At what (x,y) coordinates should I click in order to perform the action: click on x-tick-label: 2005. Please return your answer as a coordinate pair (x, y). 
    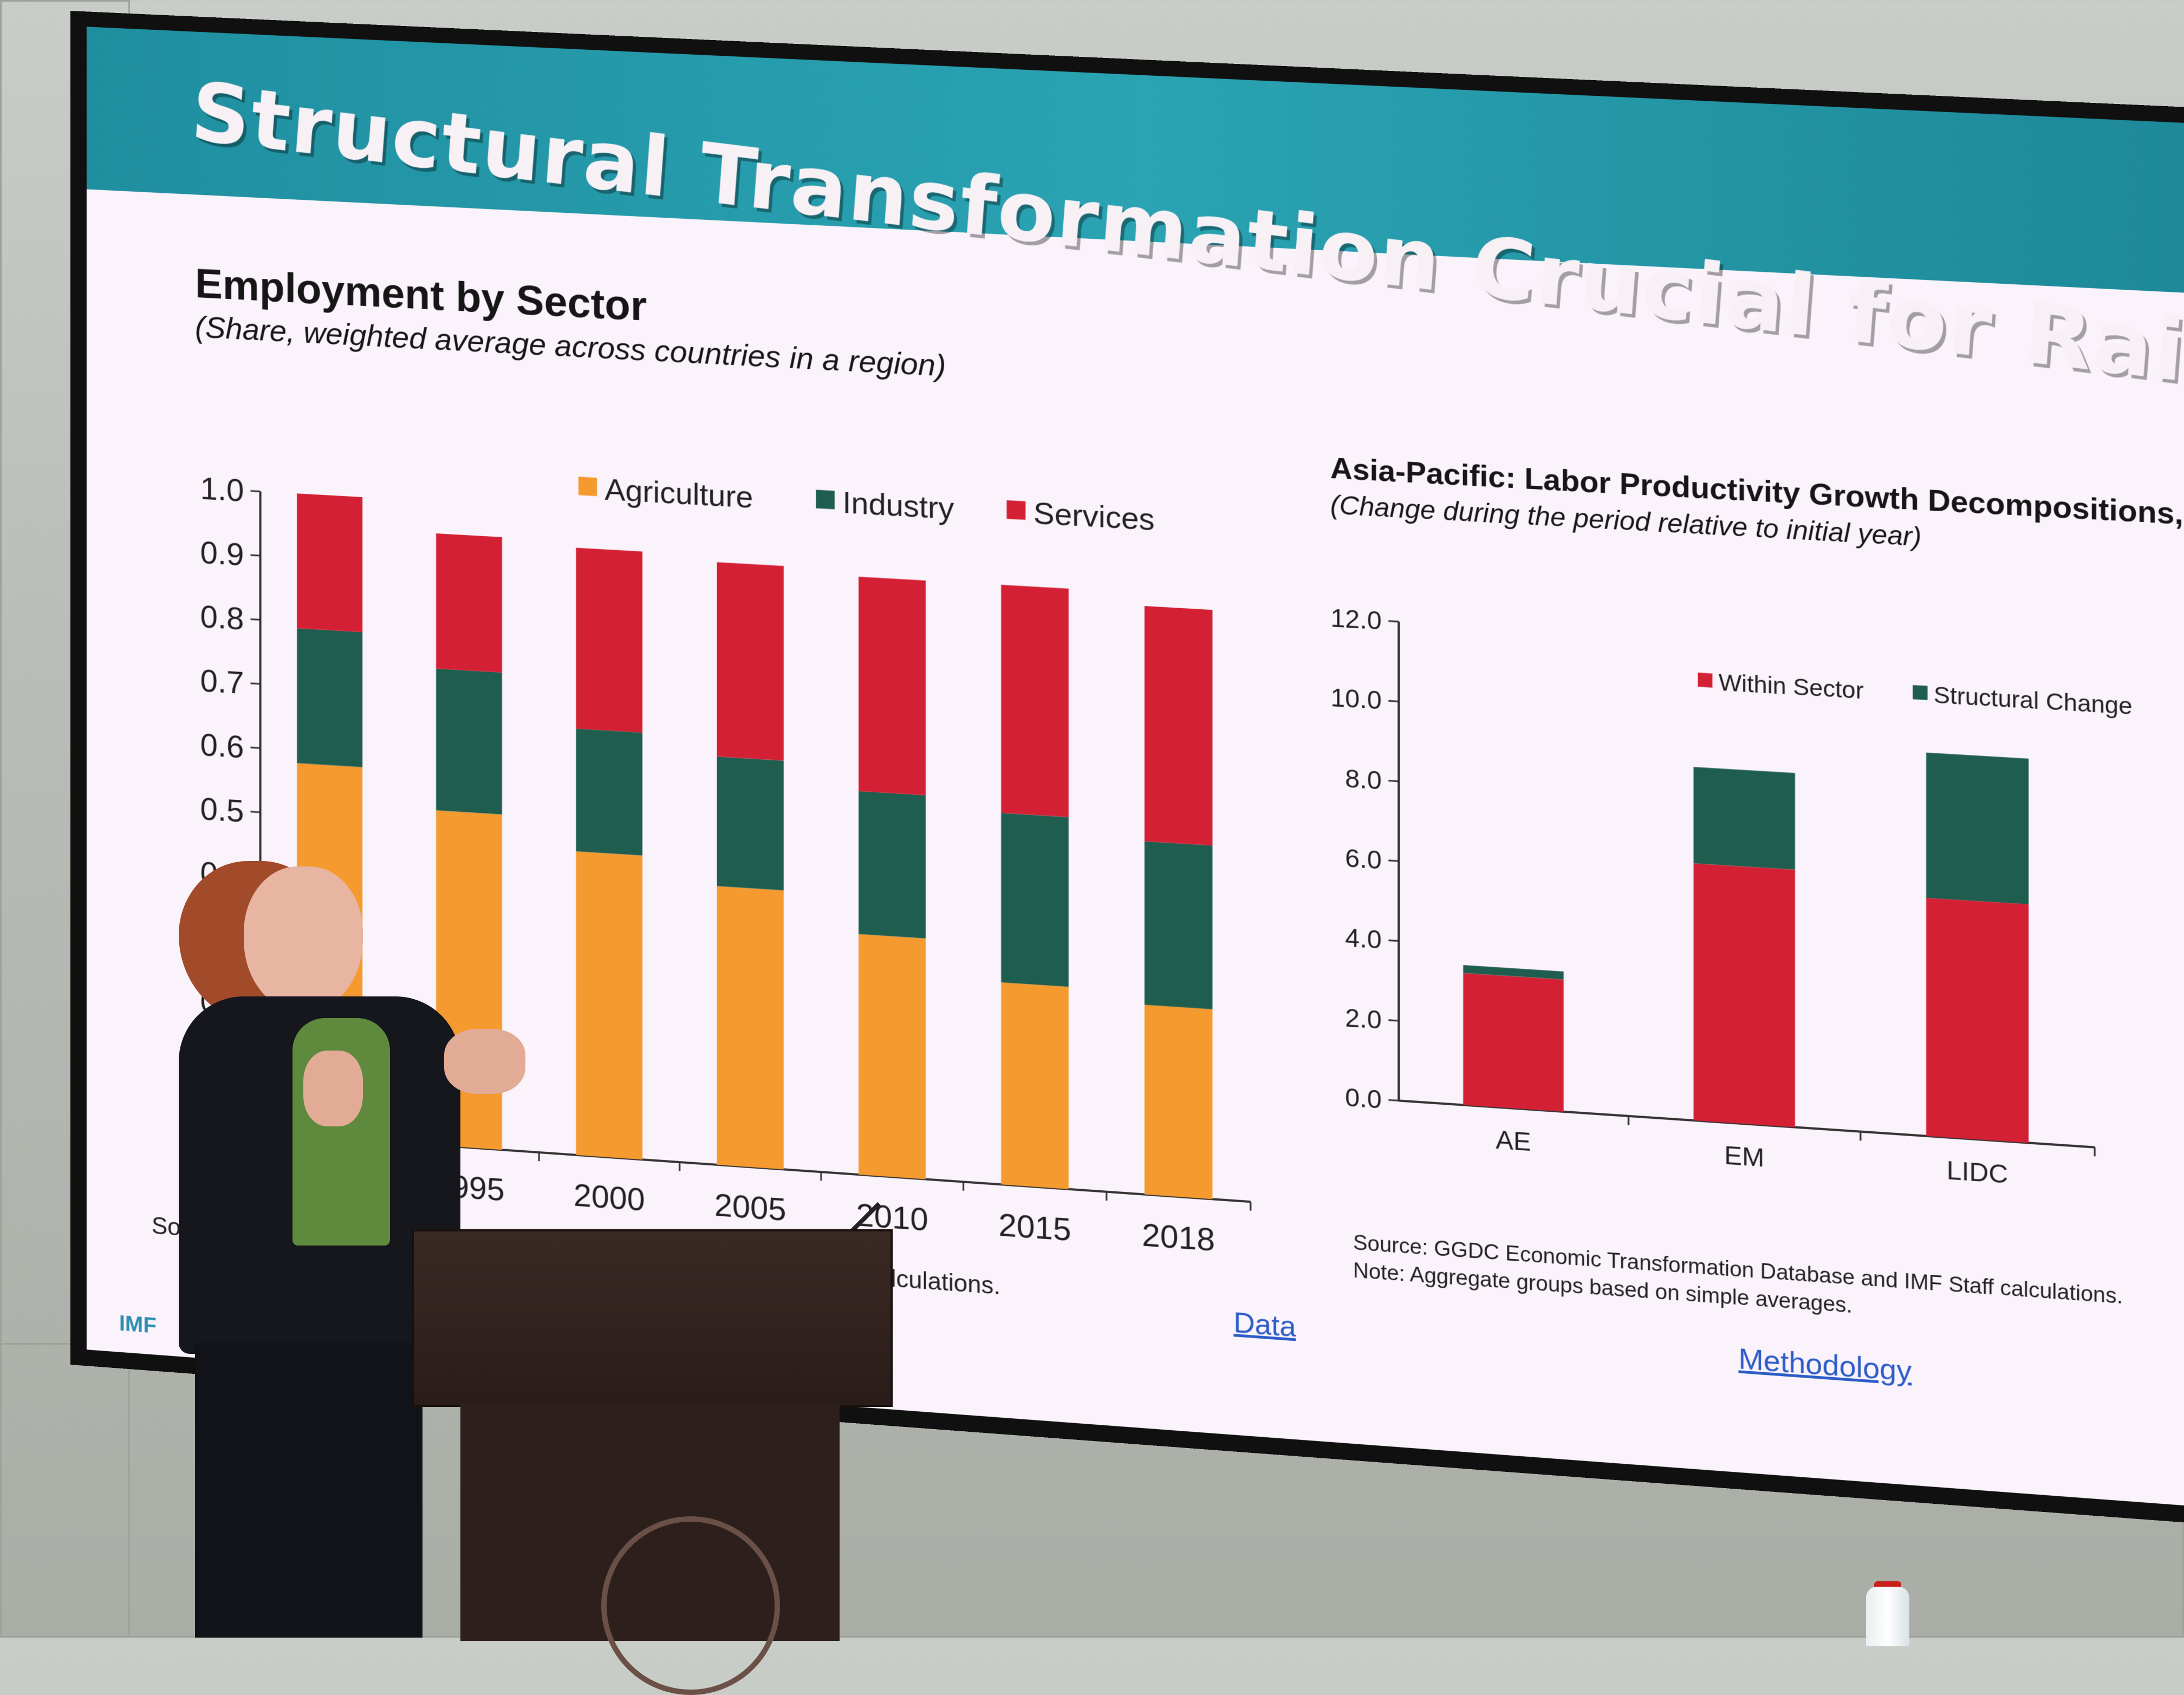
    Looking at the image, I should click on (750, 1208).